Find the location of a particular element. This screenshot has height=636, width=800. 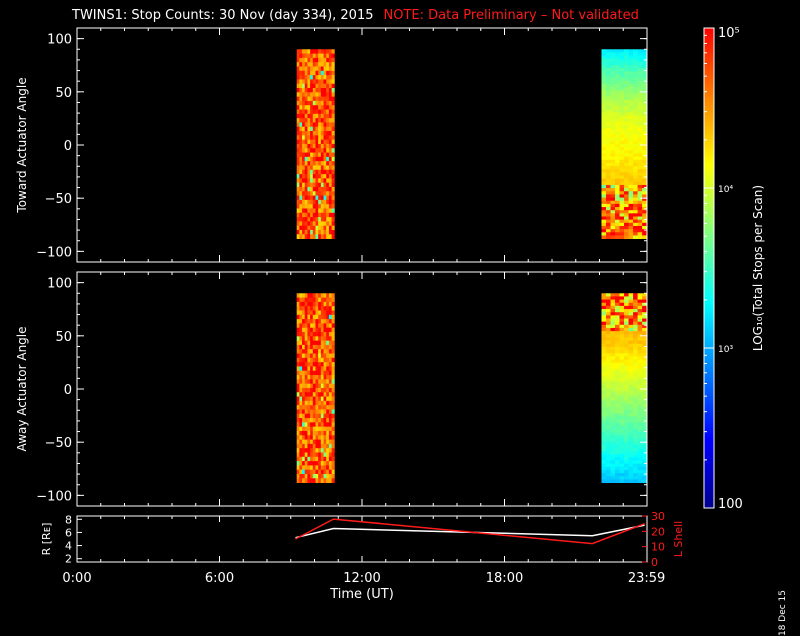

preliminary-note: NOTE: Data Preliminary – Not validated is located at coordinates (511, 15).